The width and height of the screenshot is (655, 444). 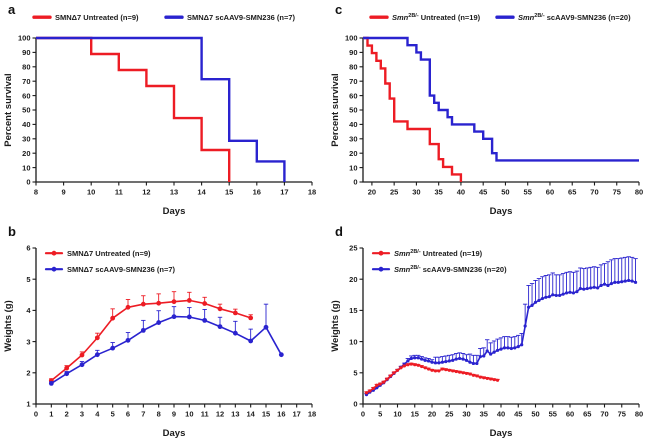 What do you see at coordinates (150, 340) in the screenshot?
I see `weight-curve` at bounding box center [150, 340].